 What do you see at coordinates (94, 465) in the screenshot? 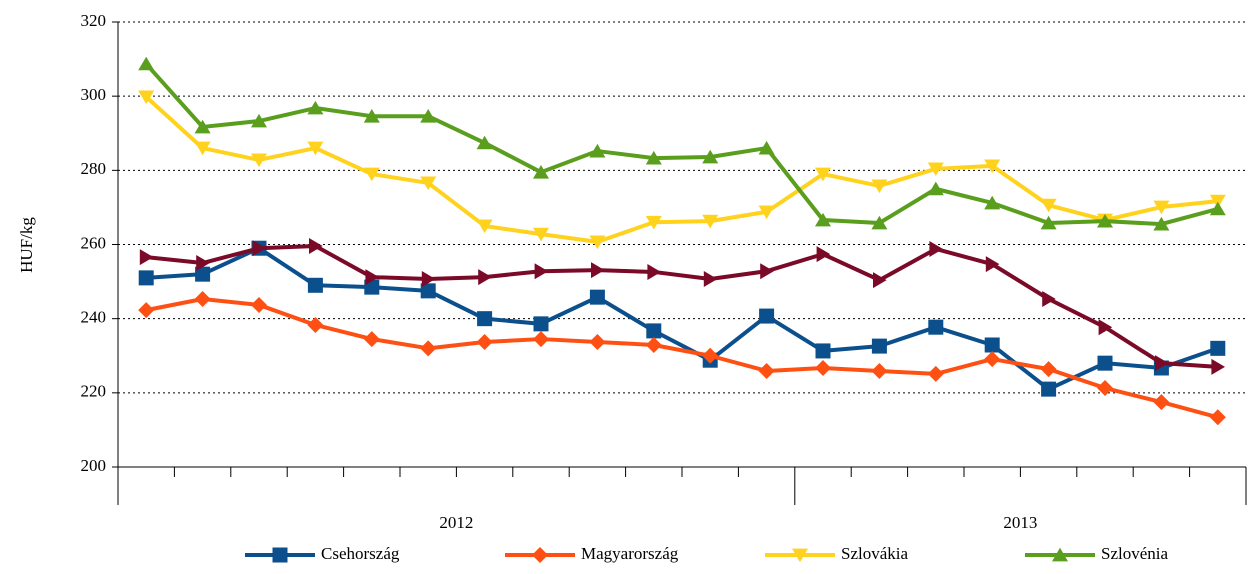
I see `y-tick-label: 200` at bounding box center [94, 465].